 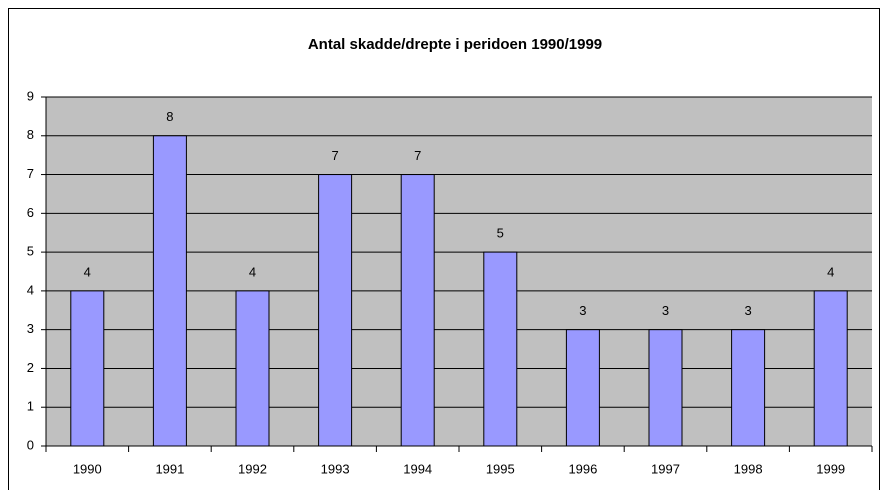 I want to click on x-tick-label: 1990, so click(x=87, y=468).